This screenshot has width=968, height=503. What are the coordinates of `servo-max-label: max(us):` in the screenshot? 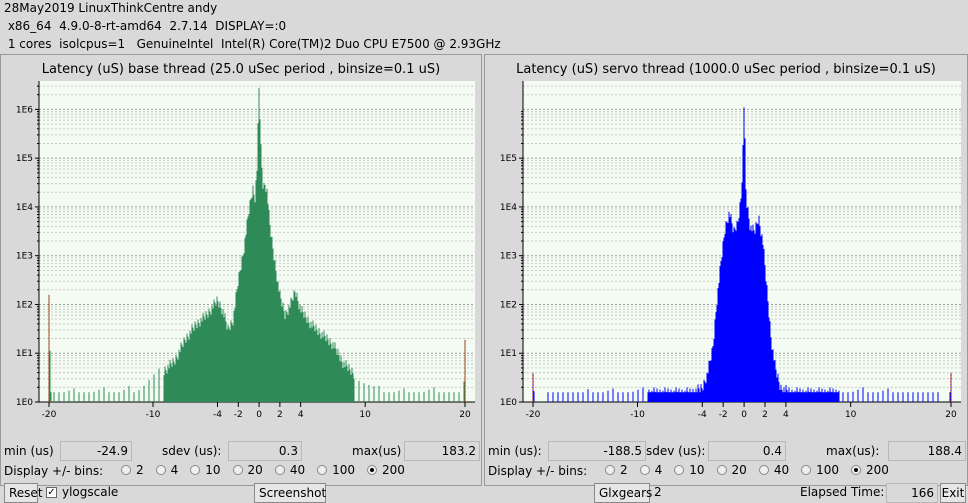 It's located at (853, 451).